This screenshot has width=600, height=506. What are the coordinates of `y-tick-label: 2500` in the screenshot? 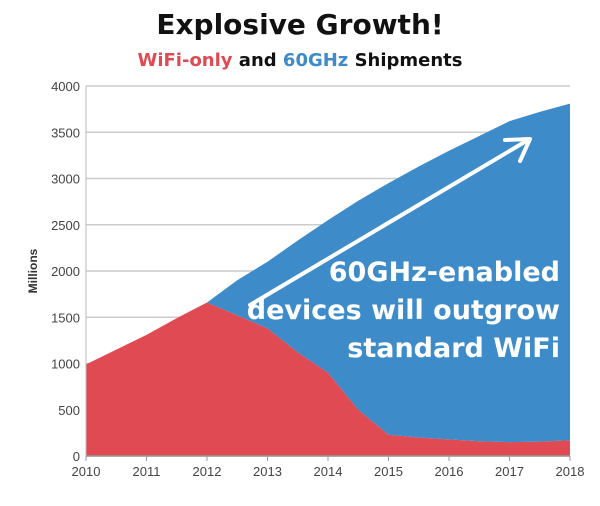 It's located at (65, 225).